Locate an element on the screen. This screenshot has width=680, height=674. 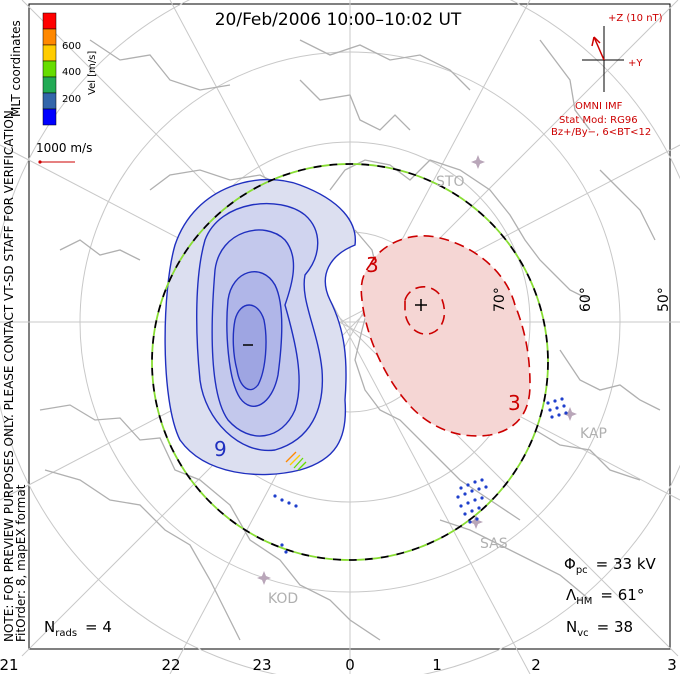
colorbar-tick-200: 200 is located at coordinates (71, 99).